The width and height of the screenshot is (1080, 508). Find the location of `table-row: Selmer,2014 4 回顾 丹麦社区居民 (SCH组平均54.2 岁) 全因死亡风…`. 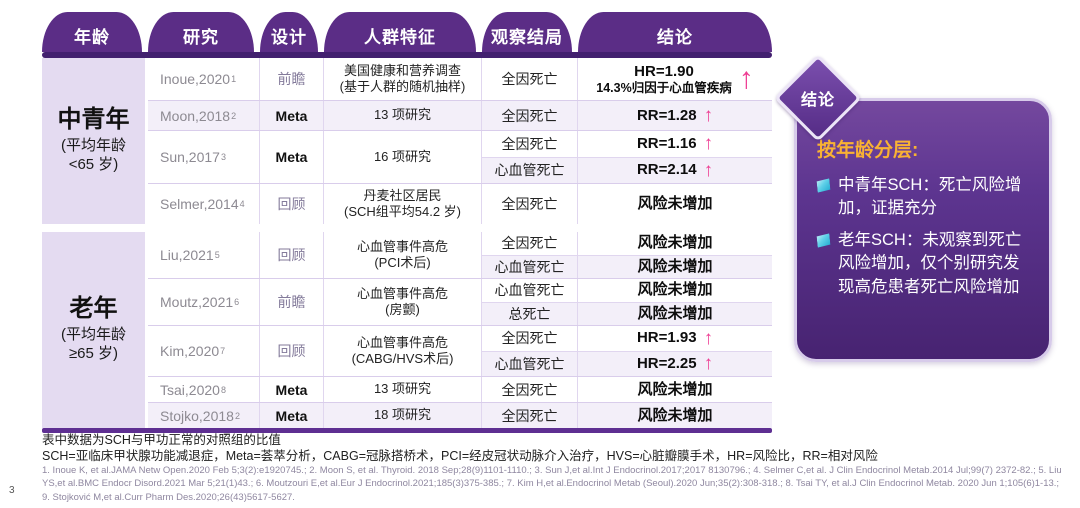

table-row: Selmer,2014 4 回顾 丹麦社区居民 (SCH组平均54.2 岁) 全因死亡风… is located at coordinates (460, 203).